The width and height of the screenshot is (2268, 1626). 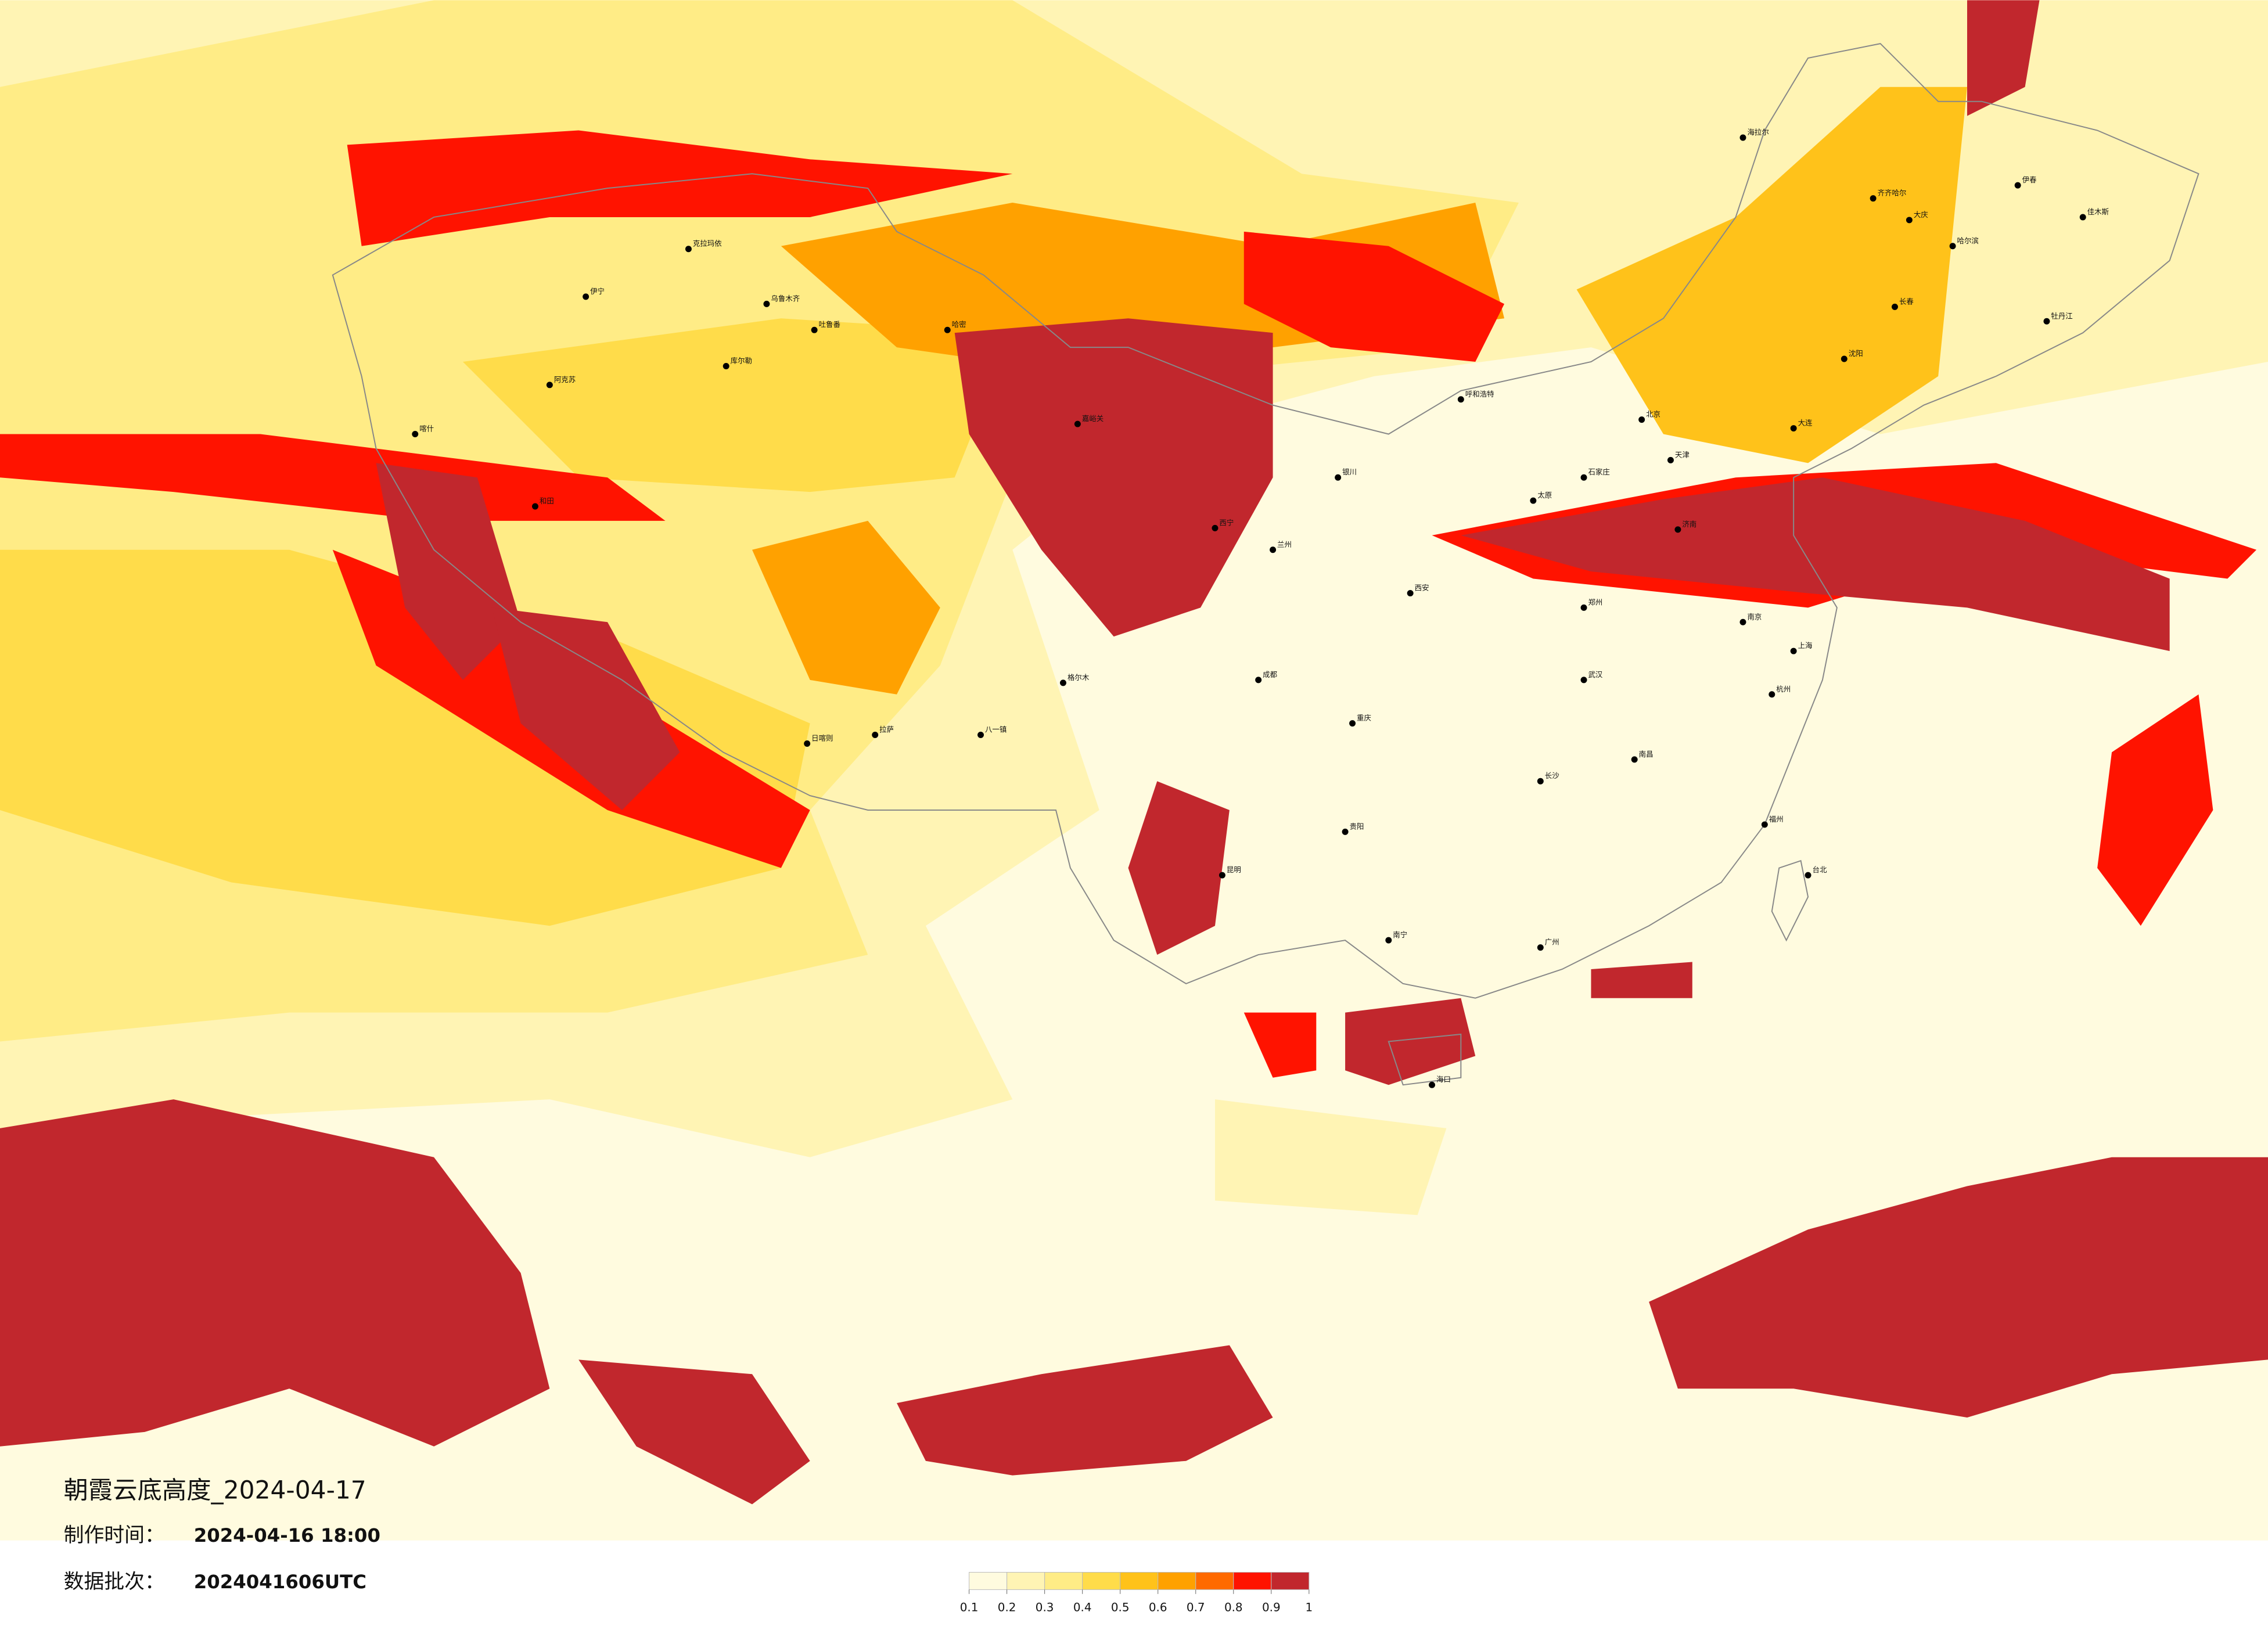 What do you see at coordinates (597, 291) in the screenshot?
I see `city-label: 伊宁` at bounding box center [597, 291].